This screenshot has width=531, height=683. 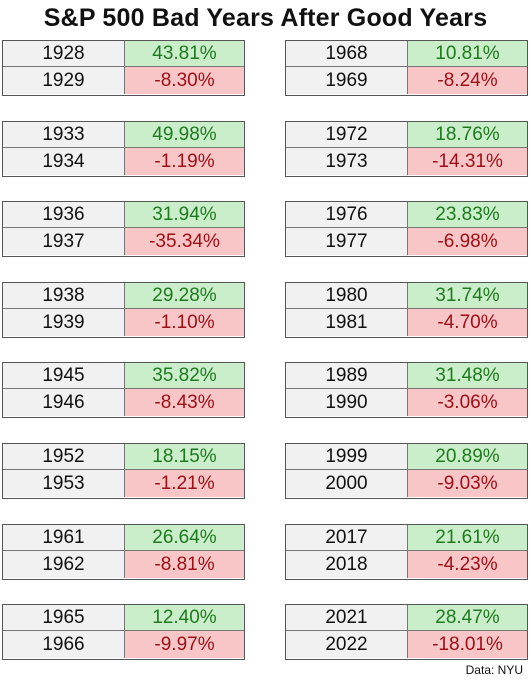 I want to click on year-pair-block: 2021 28.47% 2022 -18.01%, so click(x=406, y=632).